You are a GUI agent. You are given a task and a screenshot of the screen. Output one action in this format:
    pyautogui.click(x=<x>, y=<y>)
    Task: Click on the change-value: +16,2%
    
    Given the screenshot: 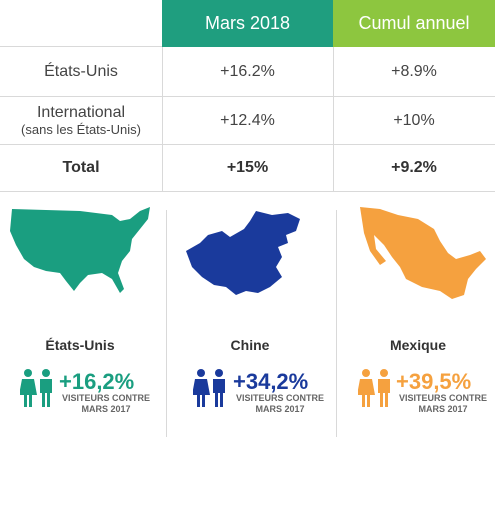 What is the action you would take?
    pyautogui.click(x=97, y=381)
    